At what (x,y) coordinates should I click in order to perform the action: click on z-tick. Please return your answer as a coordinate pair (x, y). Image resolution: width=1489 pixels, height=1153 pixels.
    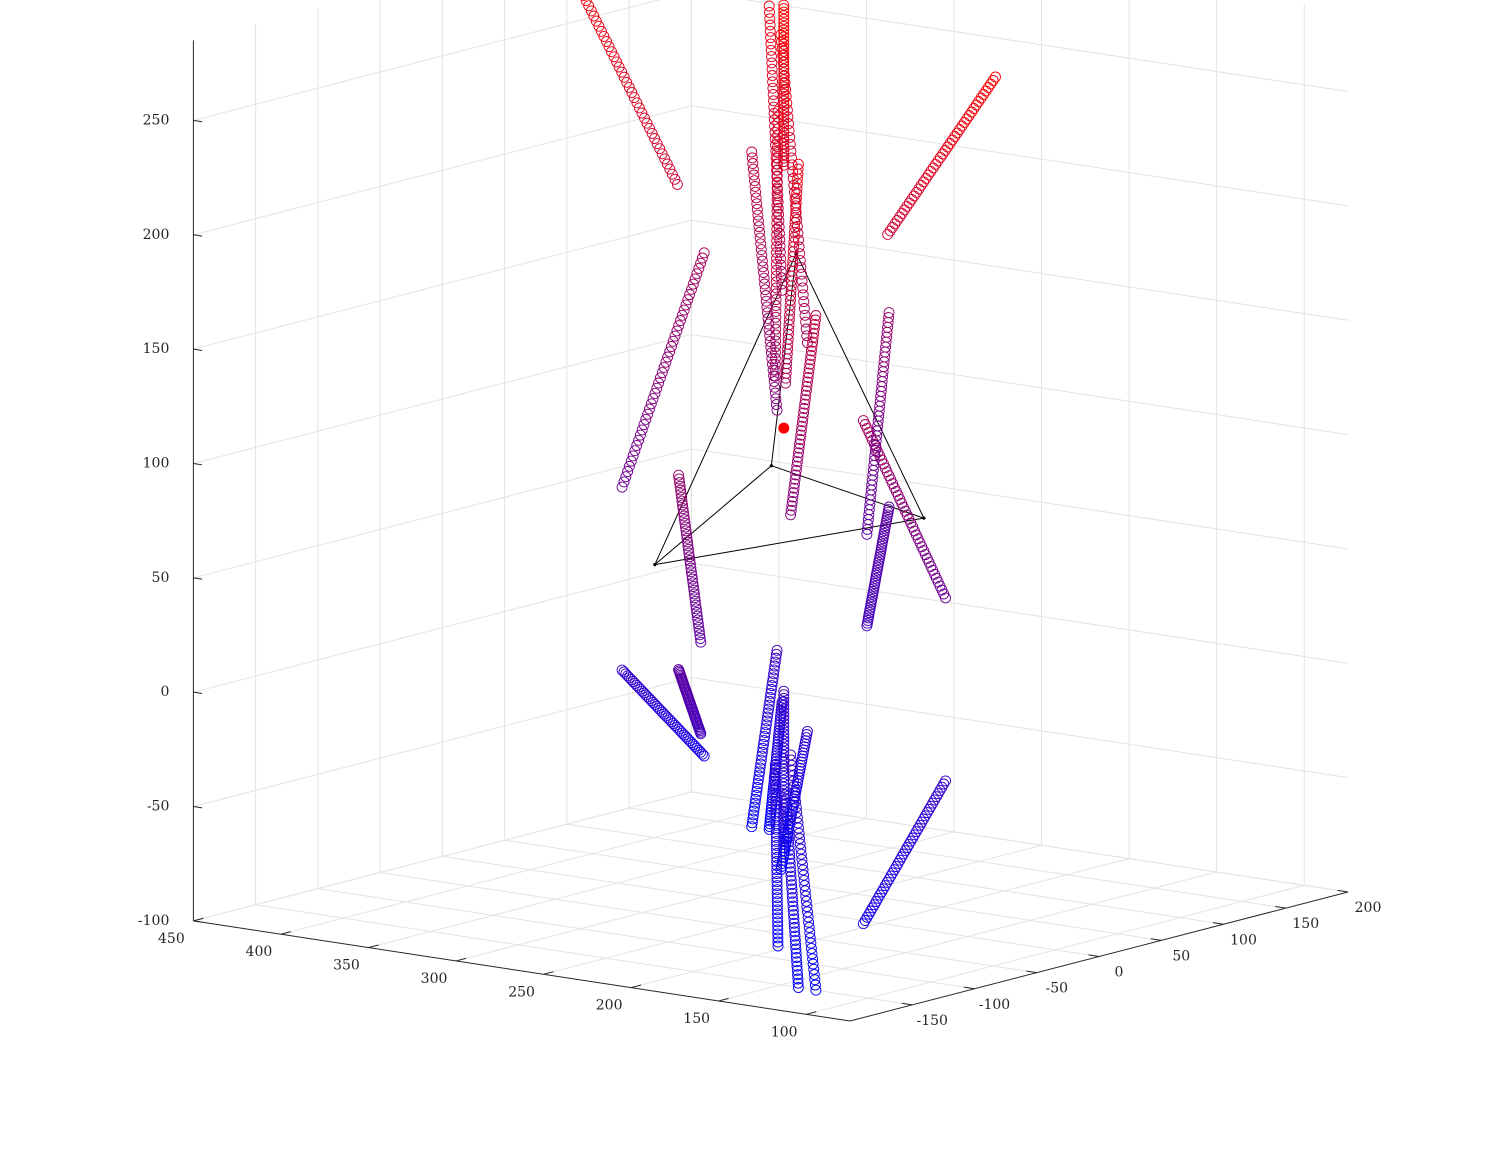
    Looking at the image, I should click on (198, 578).